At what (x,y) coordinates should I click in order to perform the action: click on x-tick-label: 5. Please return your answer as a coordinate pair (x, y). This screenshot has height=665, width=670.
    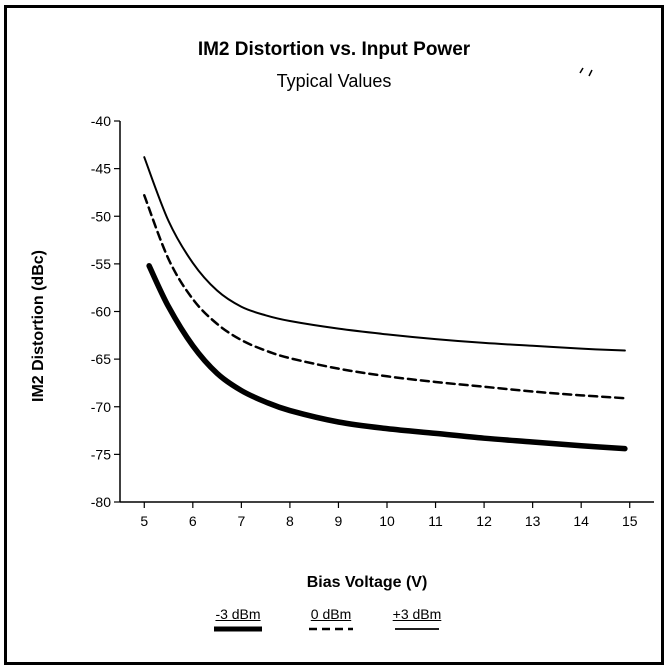
    Looking at the image, I should click on (144, 521).